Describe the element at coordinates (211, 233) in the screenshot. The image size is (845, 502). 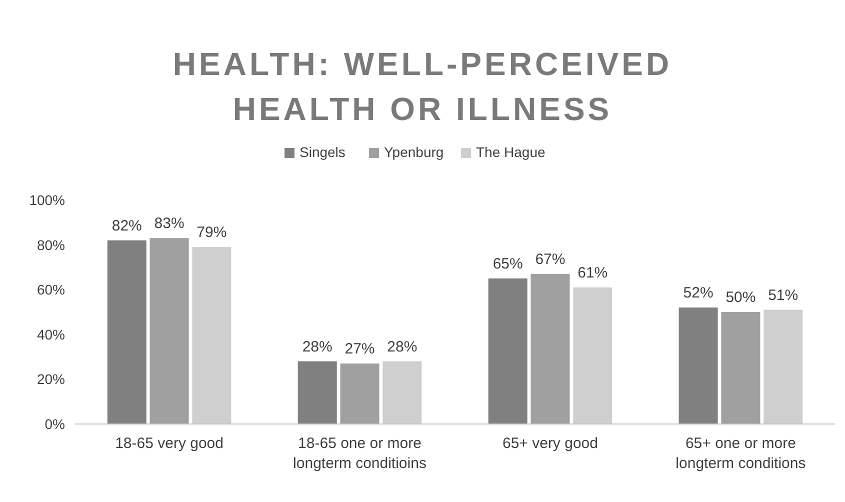
I see `data-label: 79%` at that location.